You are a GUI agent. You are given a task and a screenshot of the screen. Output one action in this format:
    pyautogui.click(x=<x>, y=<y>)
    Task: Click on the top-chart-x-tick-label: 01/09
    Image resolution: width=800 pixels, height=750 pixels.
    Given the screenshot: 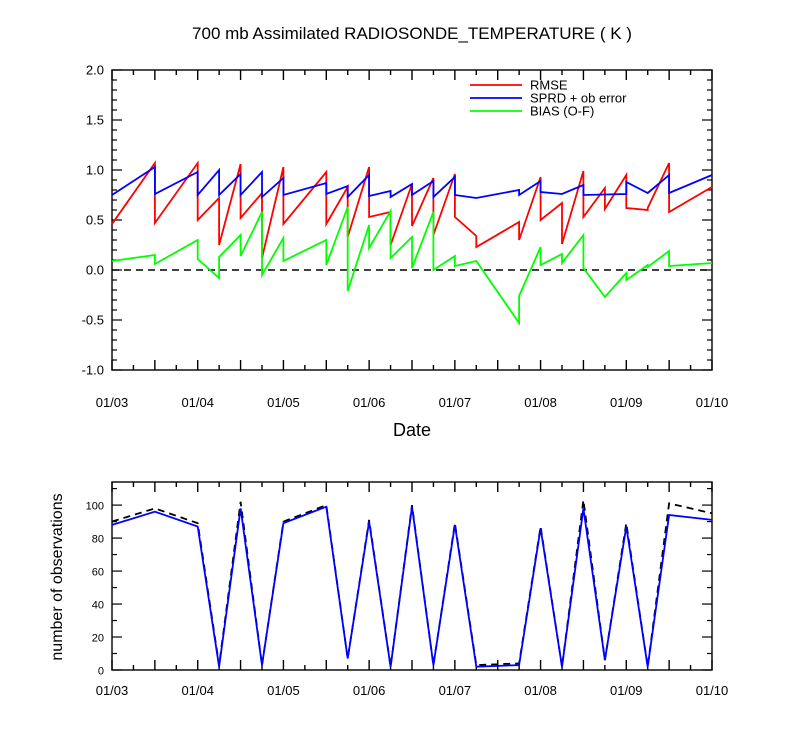 What is the action you would take?
    pyautogui.click(x=626, y=402)
    